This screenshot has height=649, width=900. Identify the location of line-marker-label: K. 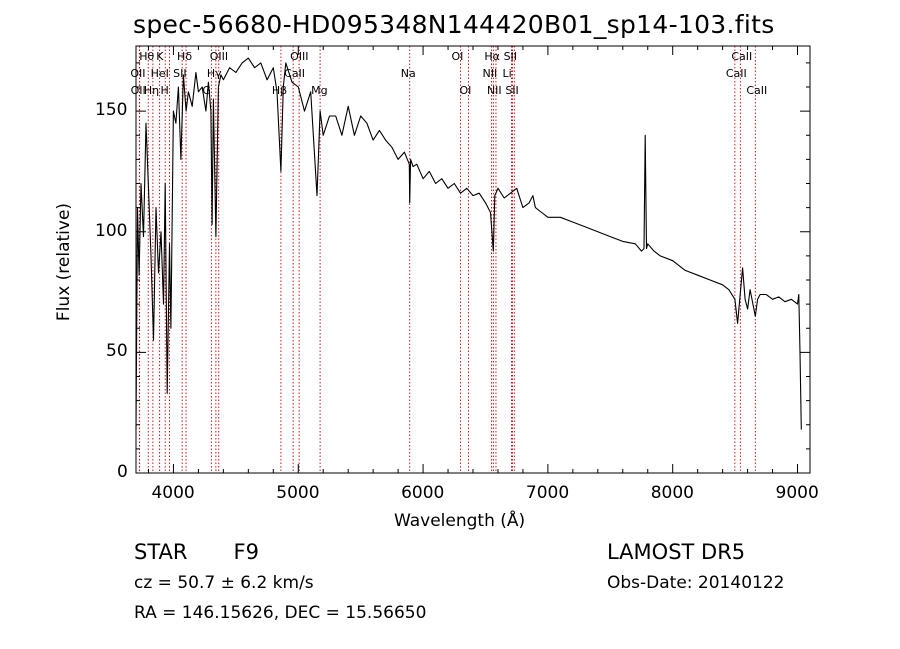
(160, 56).